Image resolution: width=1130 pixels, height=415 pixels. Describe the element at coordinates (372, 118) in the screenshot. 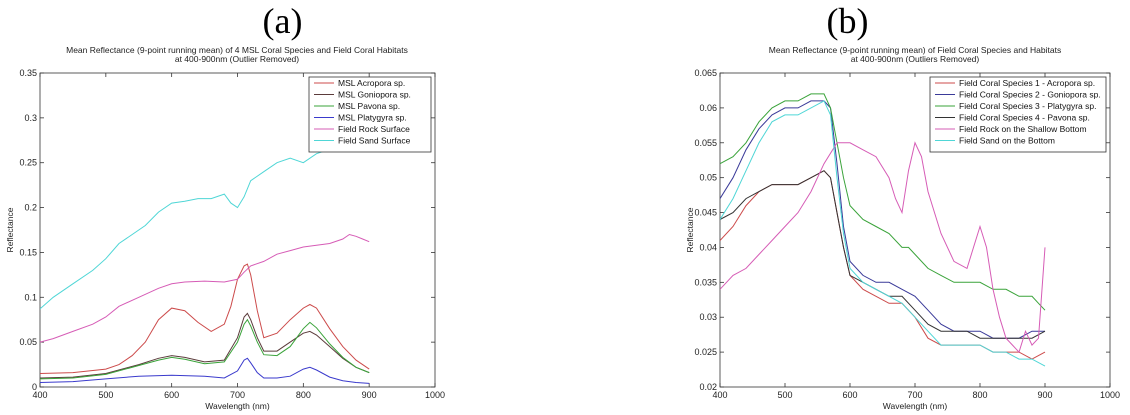

I see `legend-entry: MSL Platygyra sp.` at that location.